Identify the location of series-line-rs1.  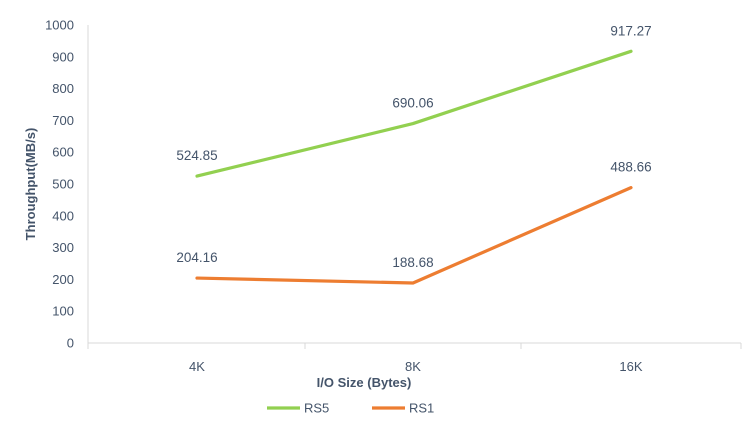
(414, 235).